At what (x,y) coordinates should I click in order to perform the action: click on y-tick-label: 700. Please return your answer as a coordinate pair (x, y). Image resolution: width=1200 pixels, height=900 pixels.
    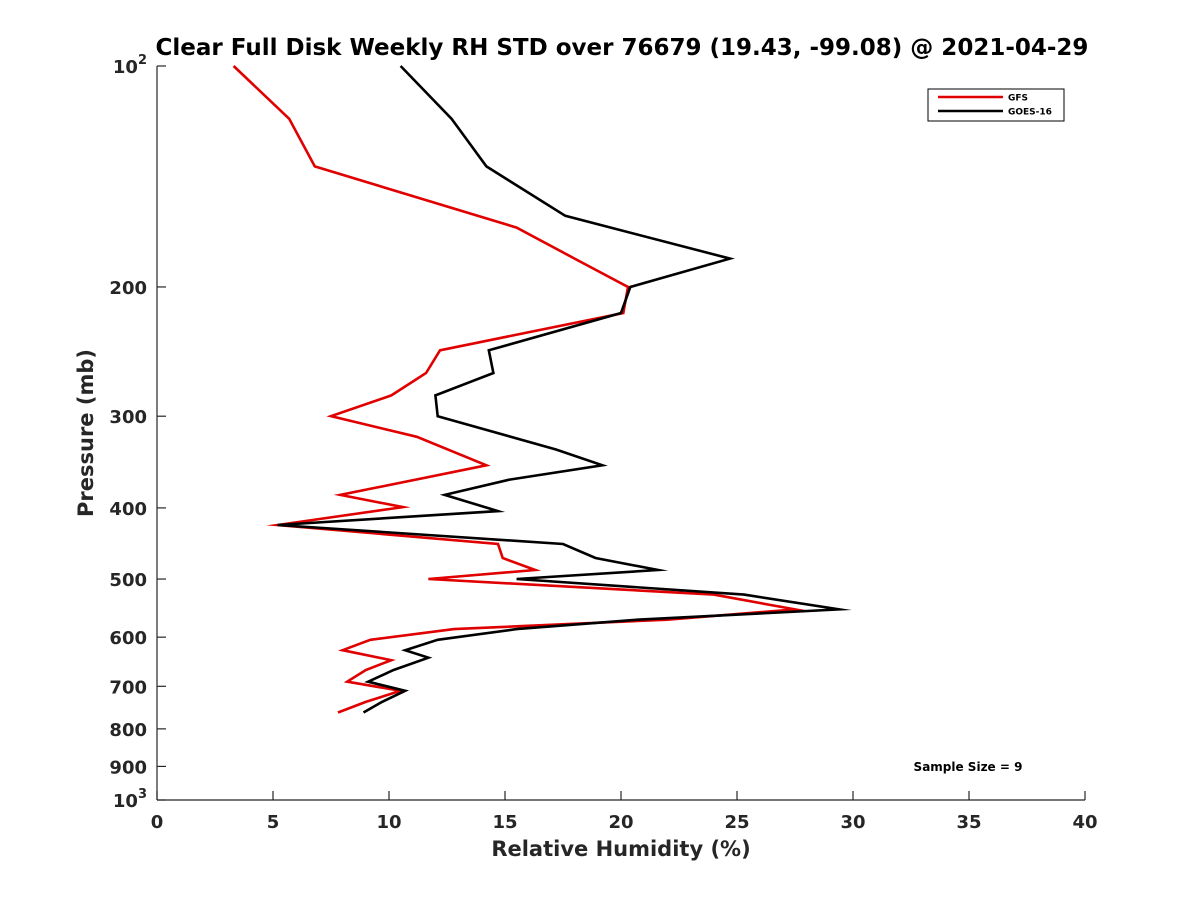
    Looking at the image, I should click on (128, 687).